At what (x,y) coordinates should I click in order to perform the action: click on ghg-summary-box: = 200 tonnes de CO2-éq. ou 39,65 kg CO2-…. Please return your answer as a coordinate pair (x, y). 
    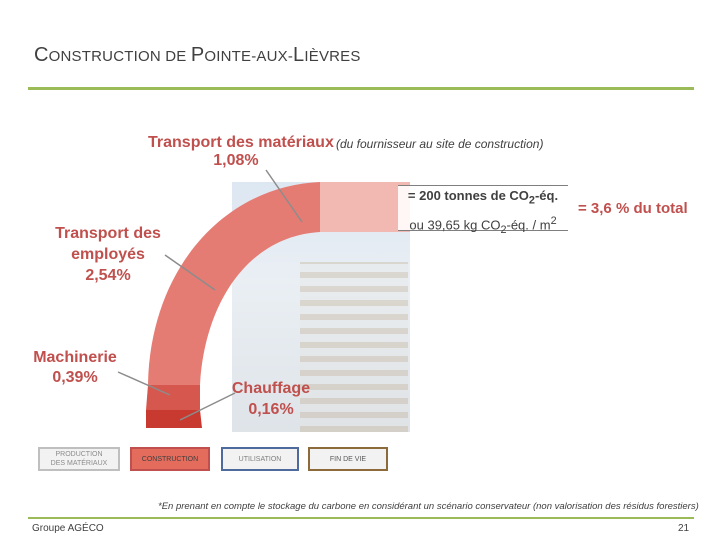
    Looking at the image, I should click on (483, 210).